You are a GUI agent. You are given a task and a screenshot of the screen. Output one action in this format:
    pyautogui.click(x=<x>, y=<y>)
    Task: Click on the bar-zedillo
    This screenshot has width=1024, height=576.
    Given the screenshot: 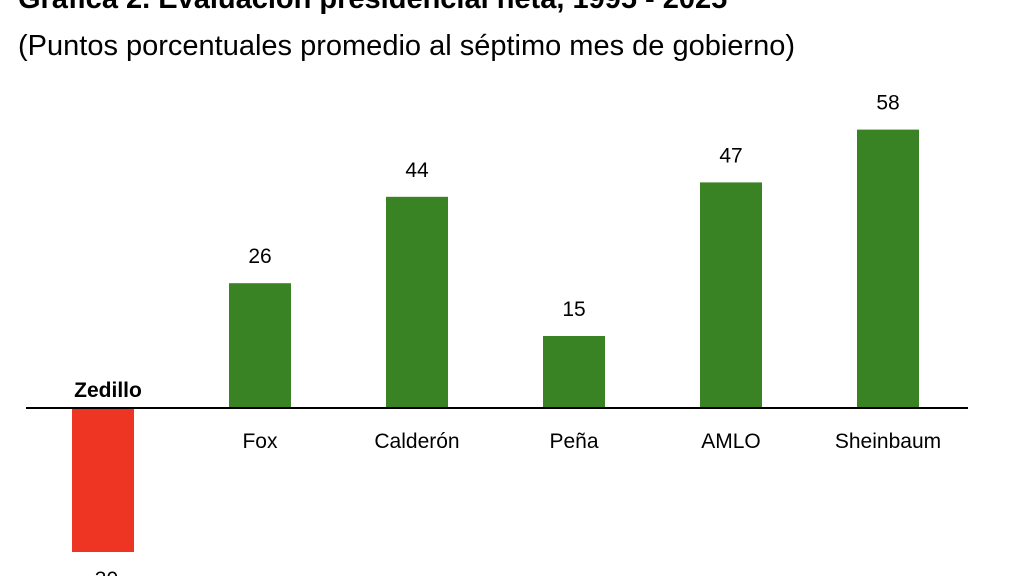 What is the action you would take?
    pyautogui.click(x=103, y=480)
    